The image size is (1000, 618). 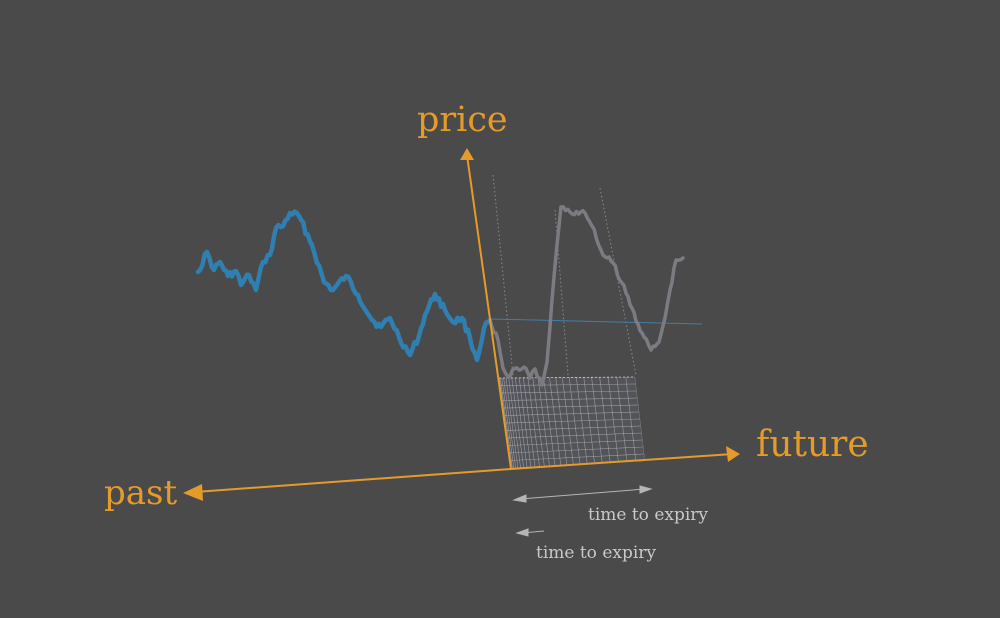 I want to click on past-axis-label: past, so click(x=141, y=493).